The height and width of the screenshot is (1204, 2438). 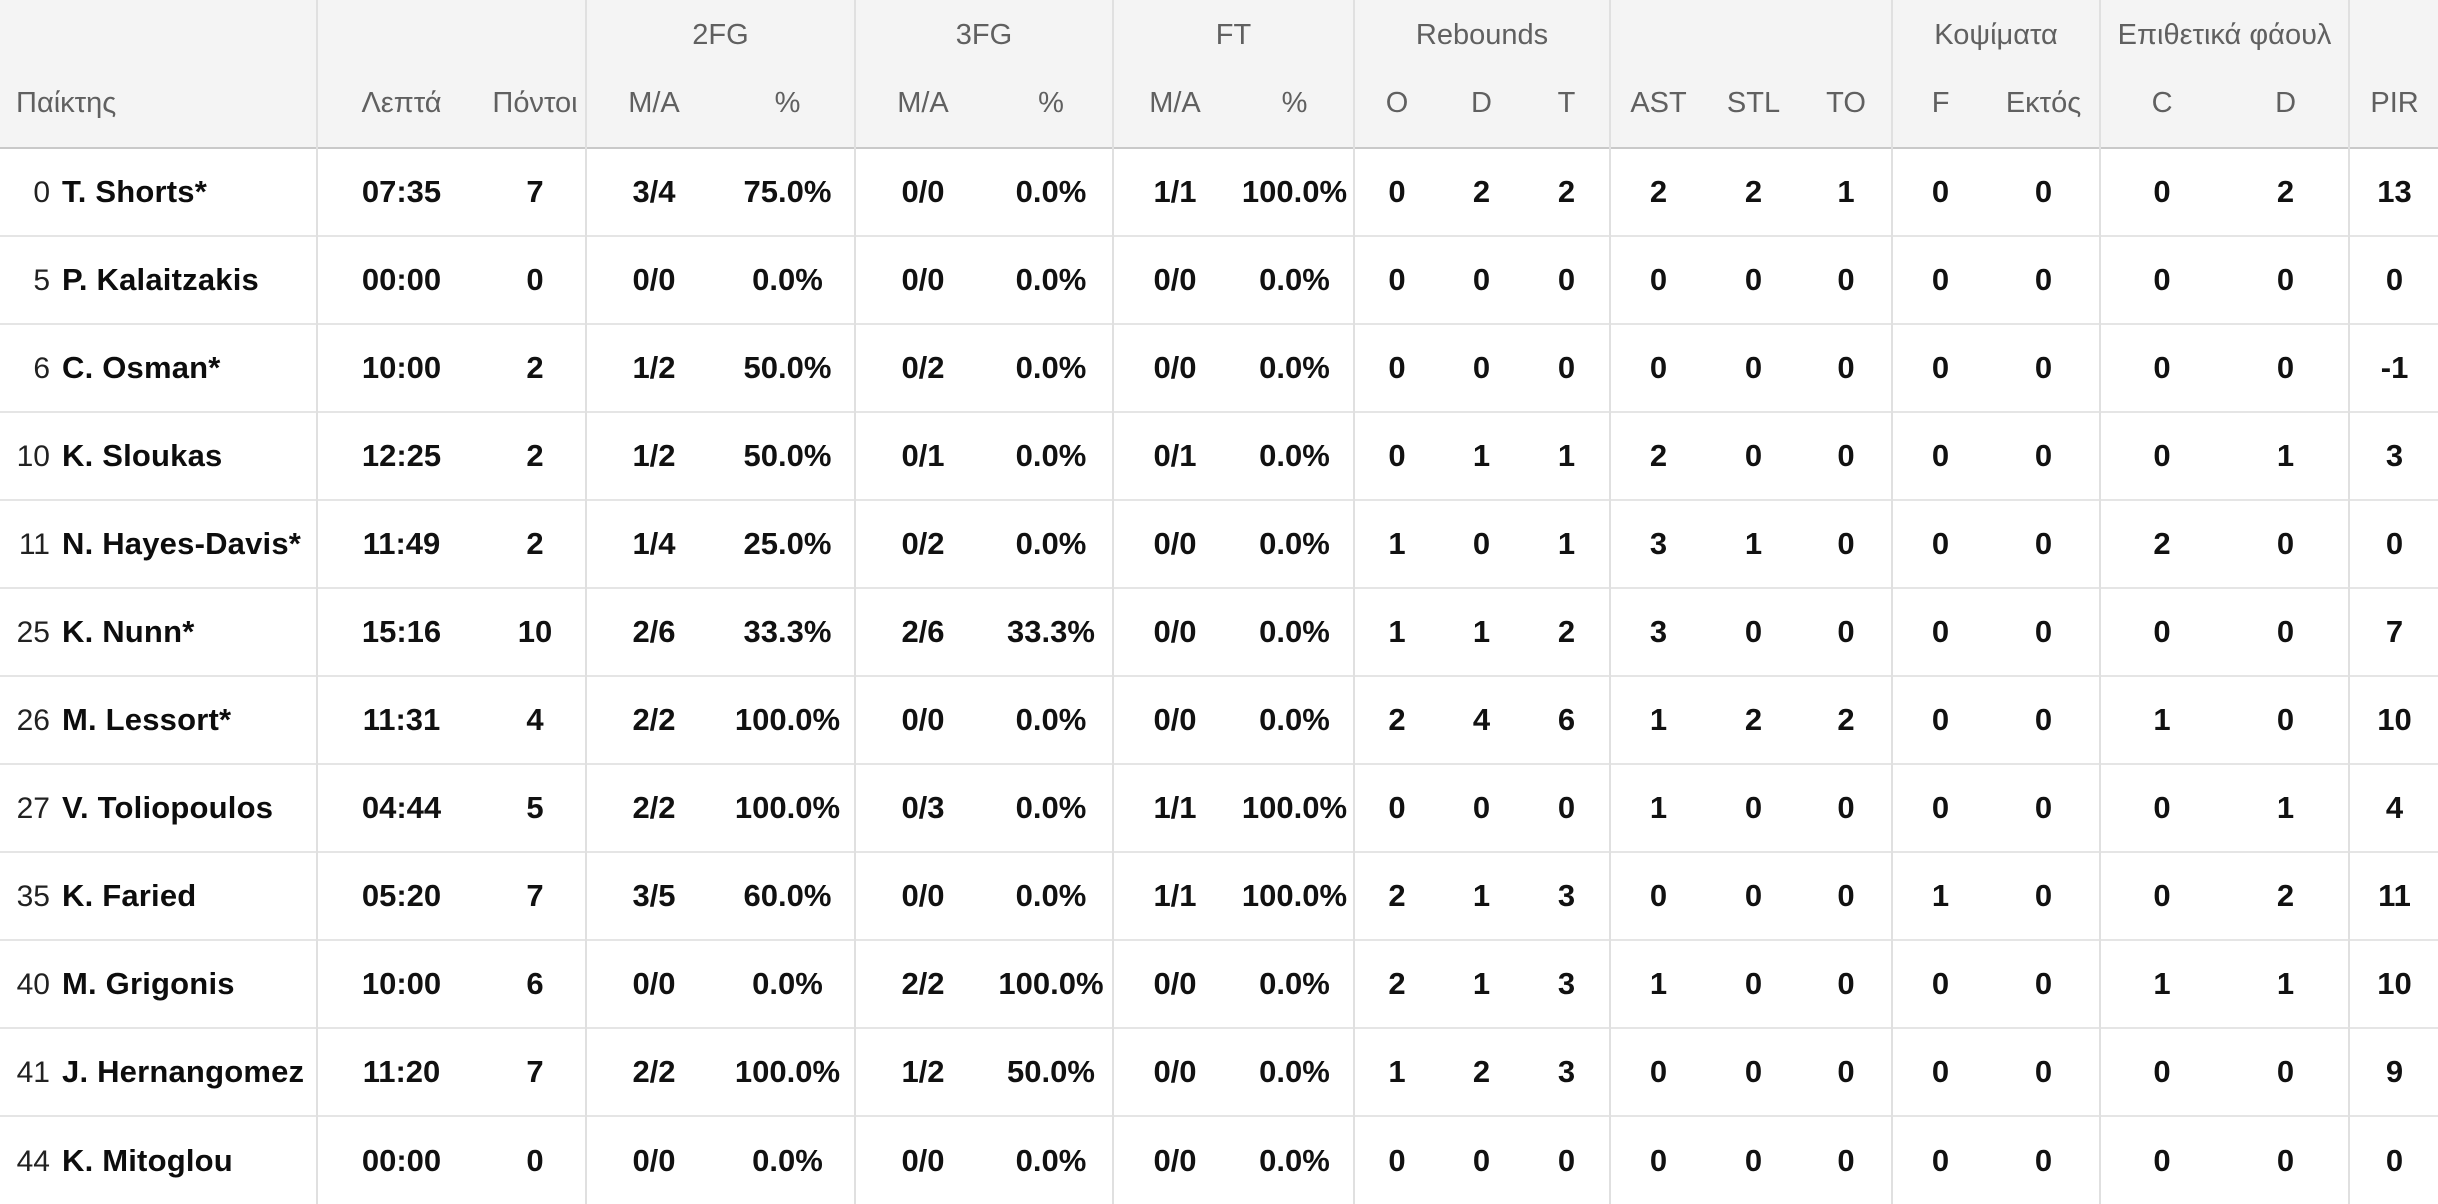 I want to click on cell-reb-d: 0, so click(x=1481, y=280).